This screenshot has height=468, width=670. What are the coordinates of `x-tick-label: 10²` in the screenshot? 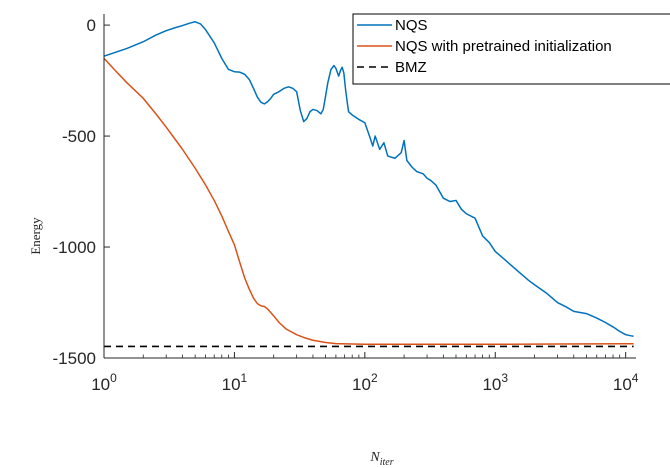 It's located at (365, 382).